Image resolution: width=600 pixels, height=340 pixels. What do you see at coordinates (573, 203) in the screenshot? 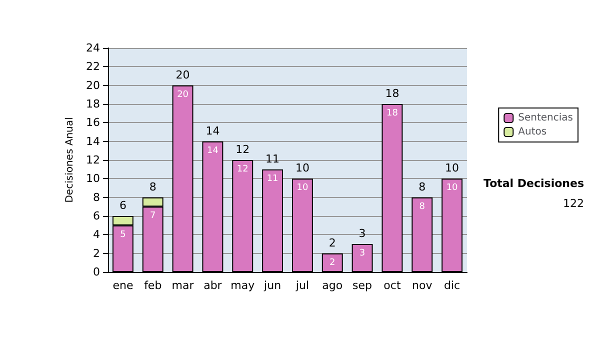
I see `text: 122` at bounding box center [573, 203].